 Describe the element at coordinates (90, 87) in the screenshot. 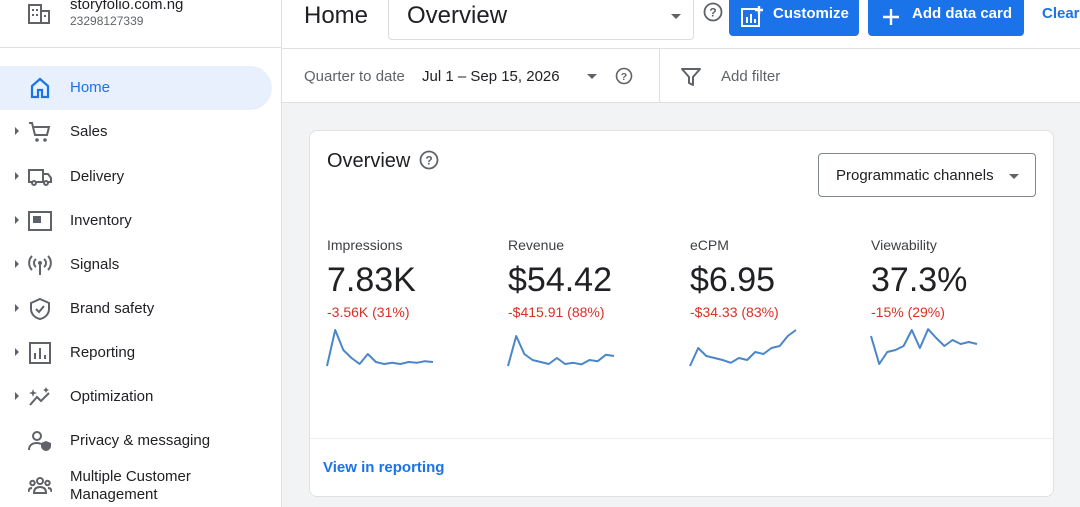

I see `sidebar-item-label: Home` at that location.